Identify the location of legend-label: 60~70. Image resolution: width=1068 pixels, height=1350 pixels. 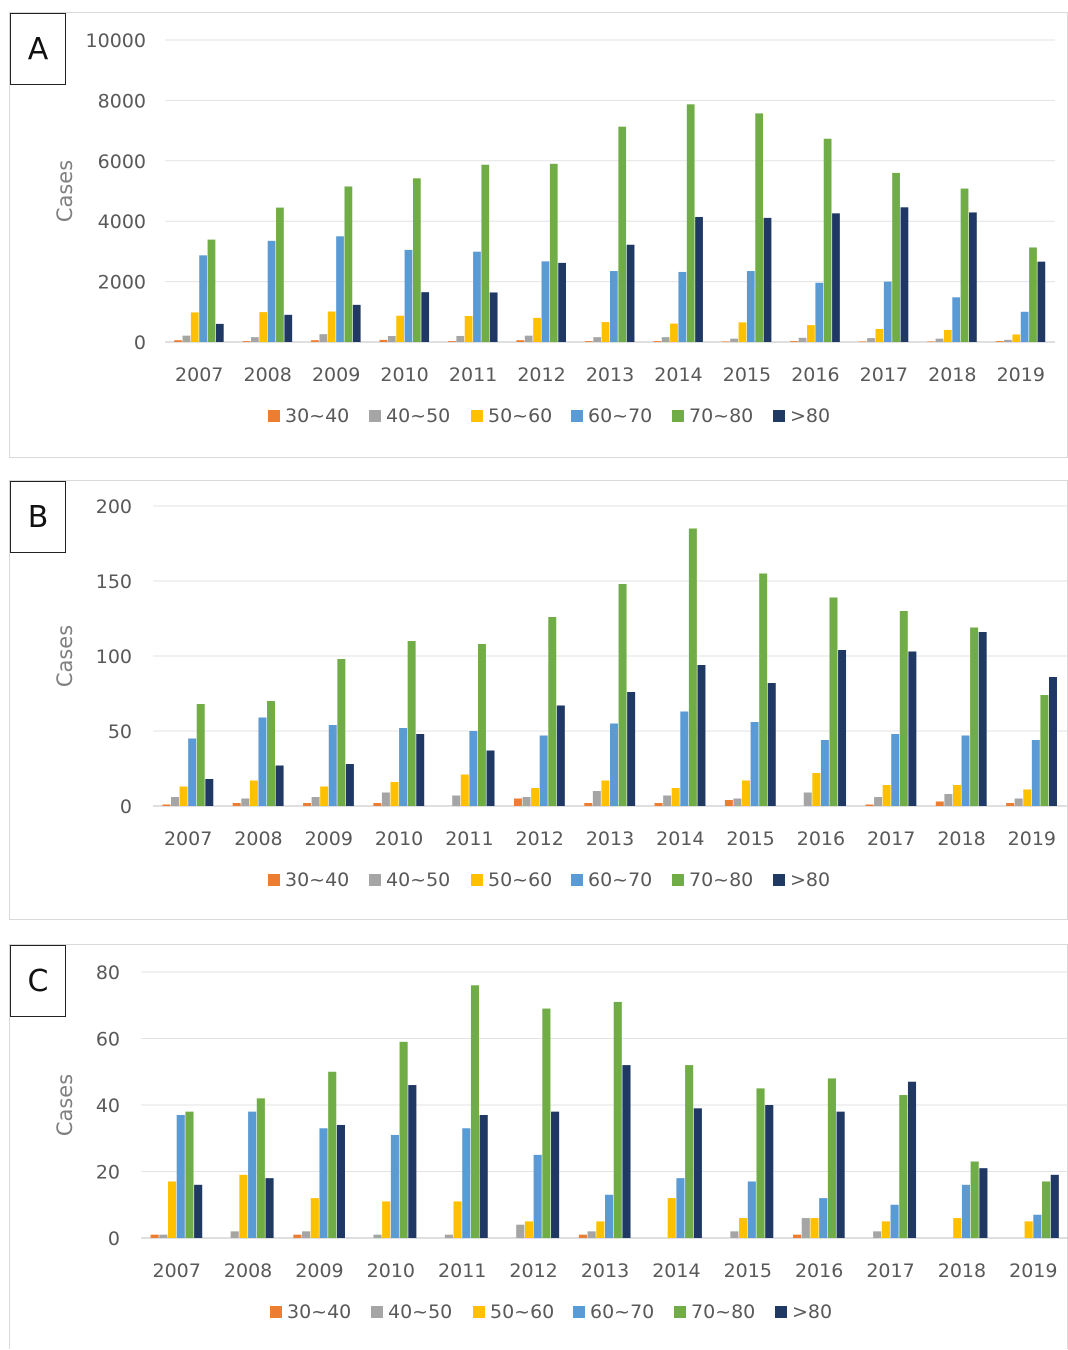
(622, 1312).